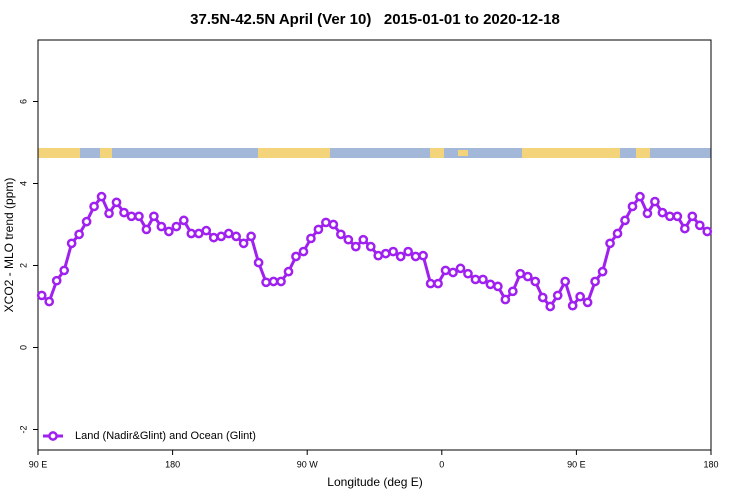  What do you see at coordinates (441, 464) in the screenshot?
I see `x-tick-label: 0` at bounding box center [441, 464].